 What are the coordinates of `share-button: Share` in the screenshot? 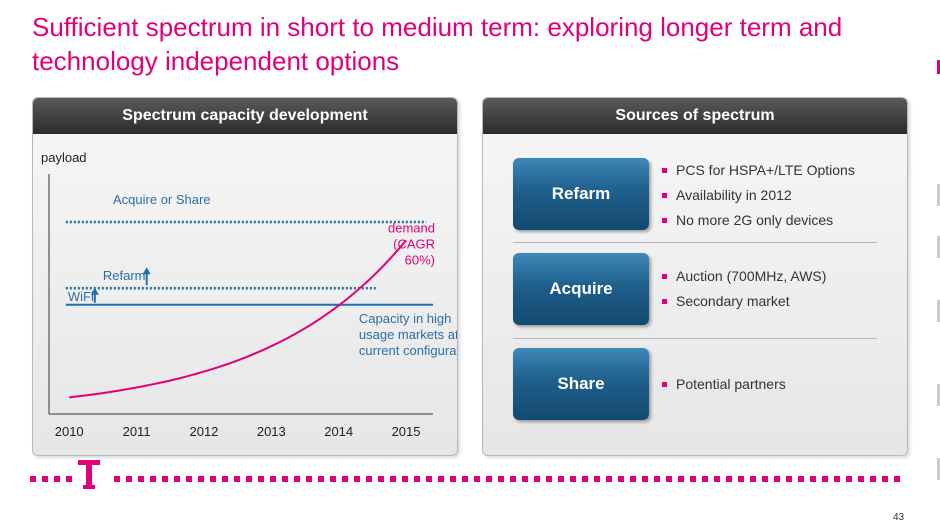 It's located at (581, 384).